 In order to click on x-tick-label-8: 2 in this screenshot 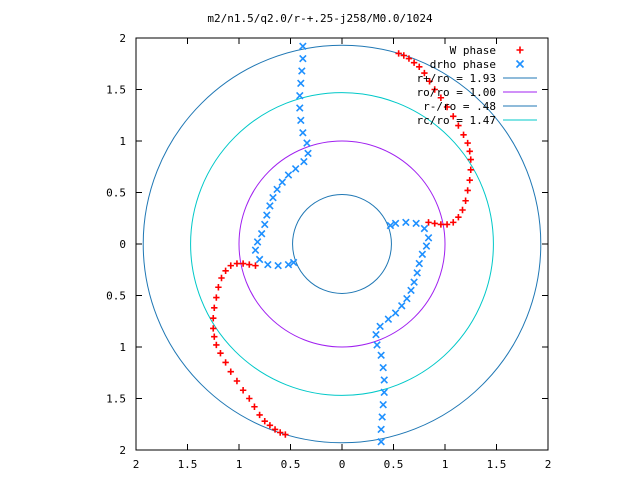, I will do `click(548, 464)`.